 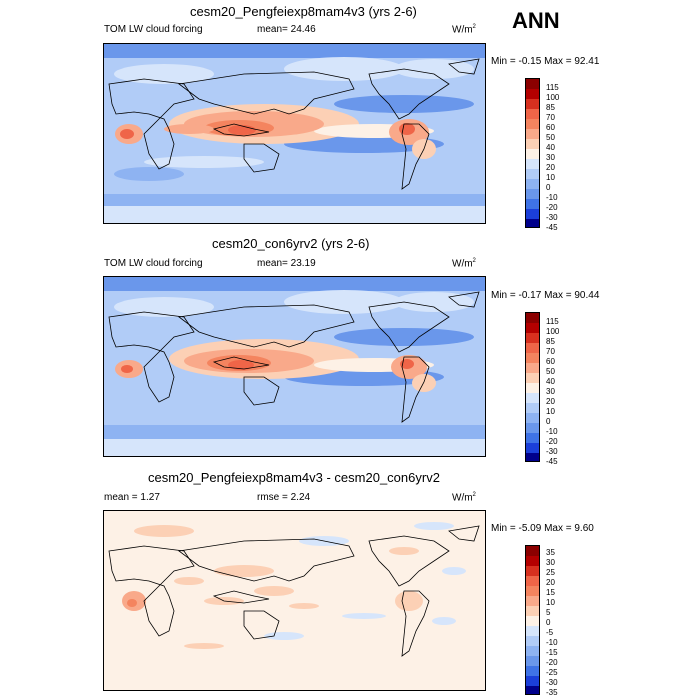 What do you see at coordinates (548, 612) in the screenshot?
I see `tick-label: 5` at bounding box center [548, 612].